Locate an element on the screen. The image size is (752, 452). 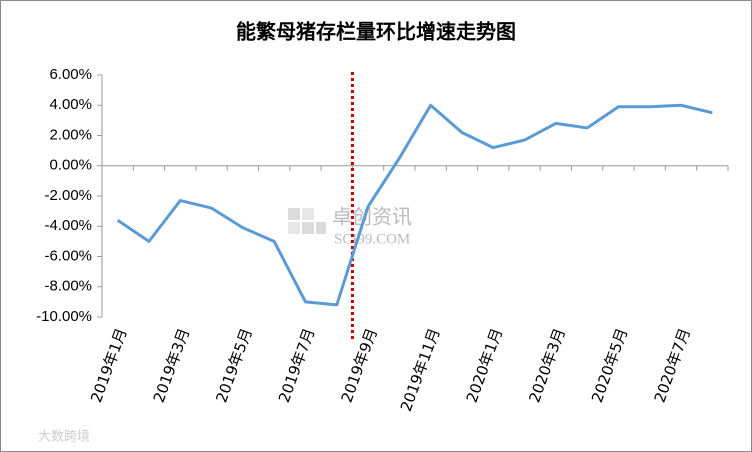
y-tick-label: -6.00% is located at coordinates (68, 255).